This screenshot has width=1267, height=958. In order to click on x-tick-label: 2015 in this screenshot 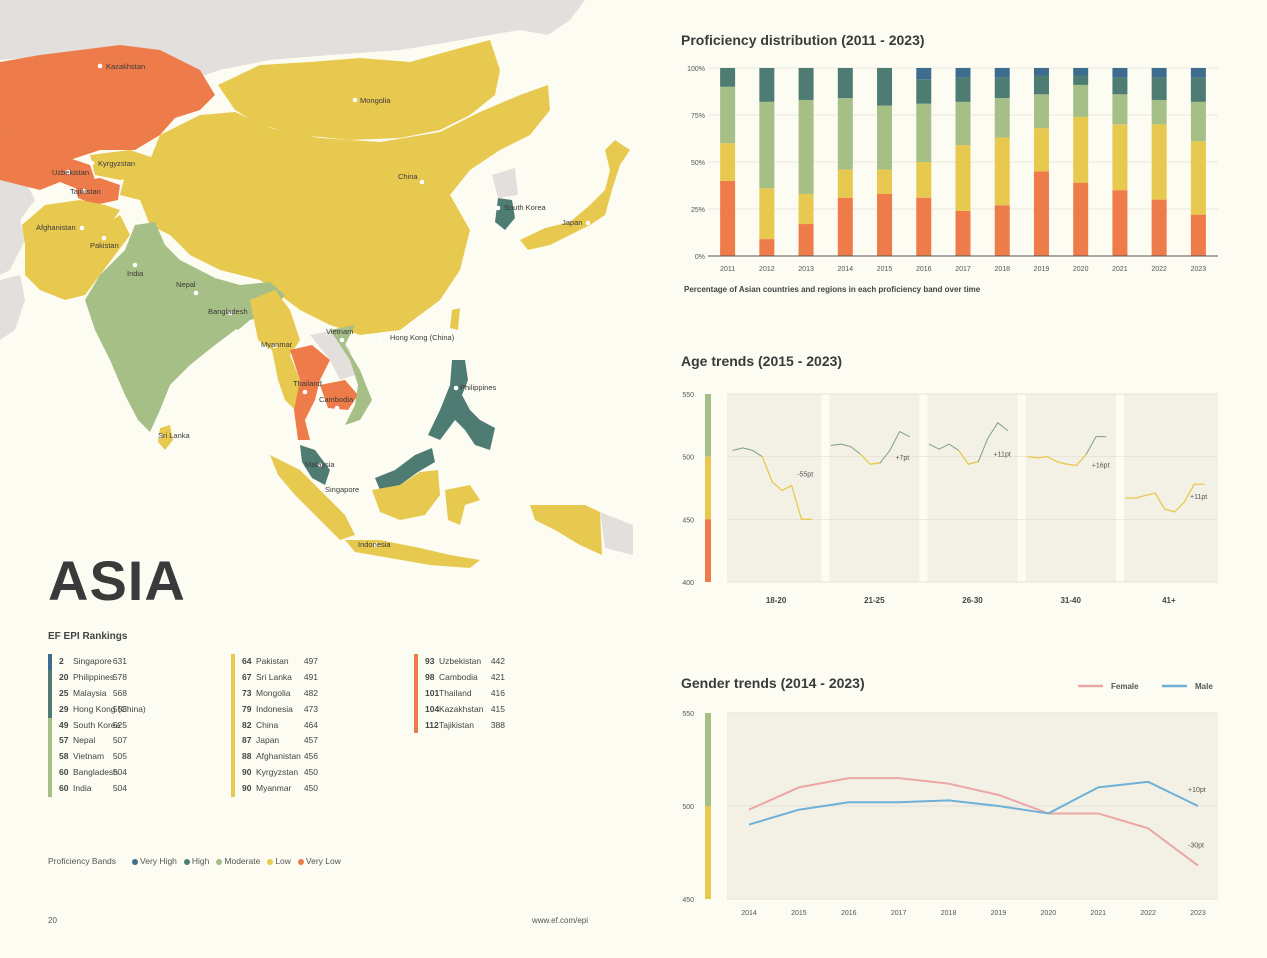, I will do `click(885, 269)`.